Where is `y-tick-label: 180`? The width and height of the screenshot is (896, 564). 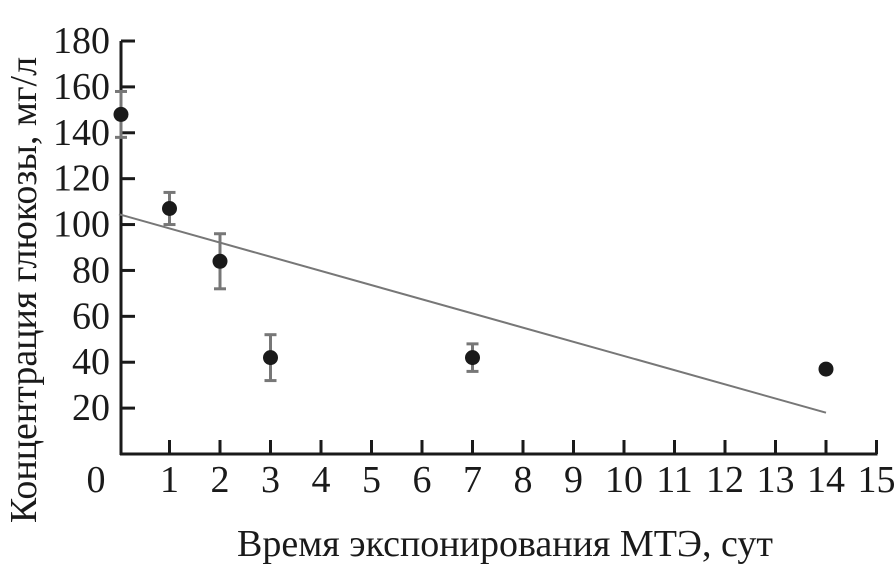 y-tick-label: 180 is located at coordinates (81, 41).